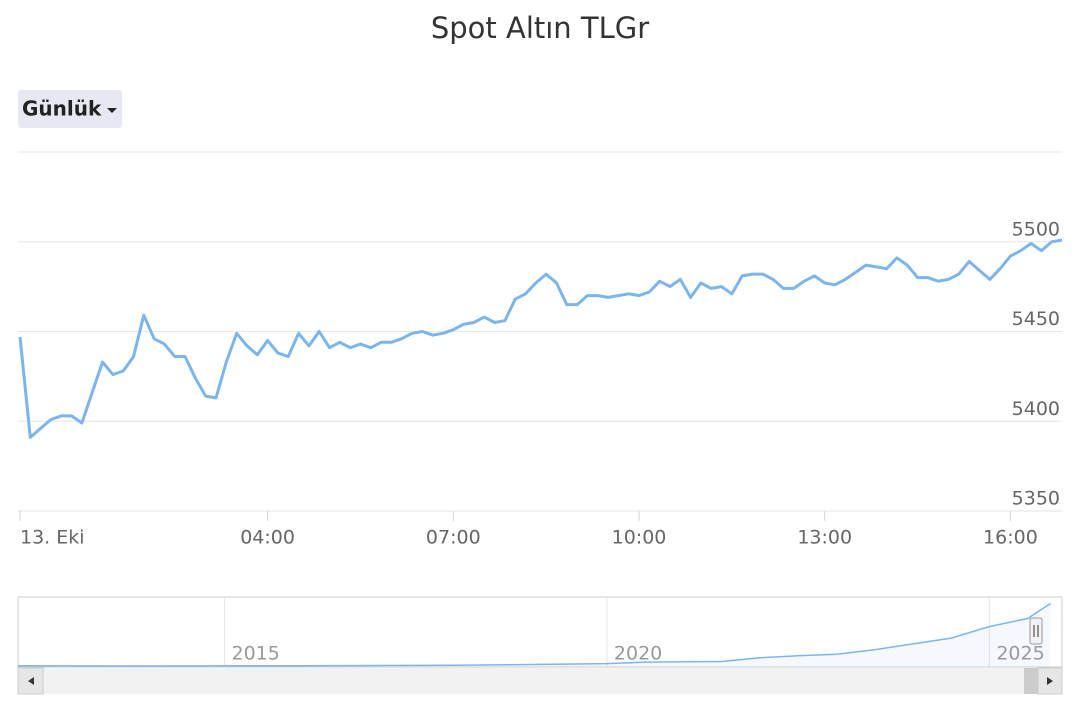  Describe the element at coordinates (1020, 654) in the screenshot. I see `navigator-tick-label: 2025` at that location.